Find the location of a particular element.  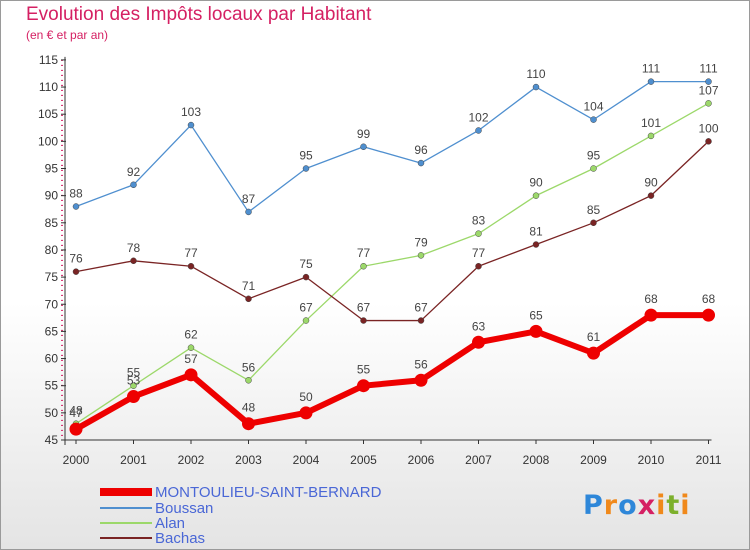

legend-swatch-boussan is located at coordinates (126, 508).